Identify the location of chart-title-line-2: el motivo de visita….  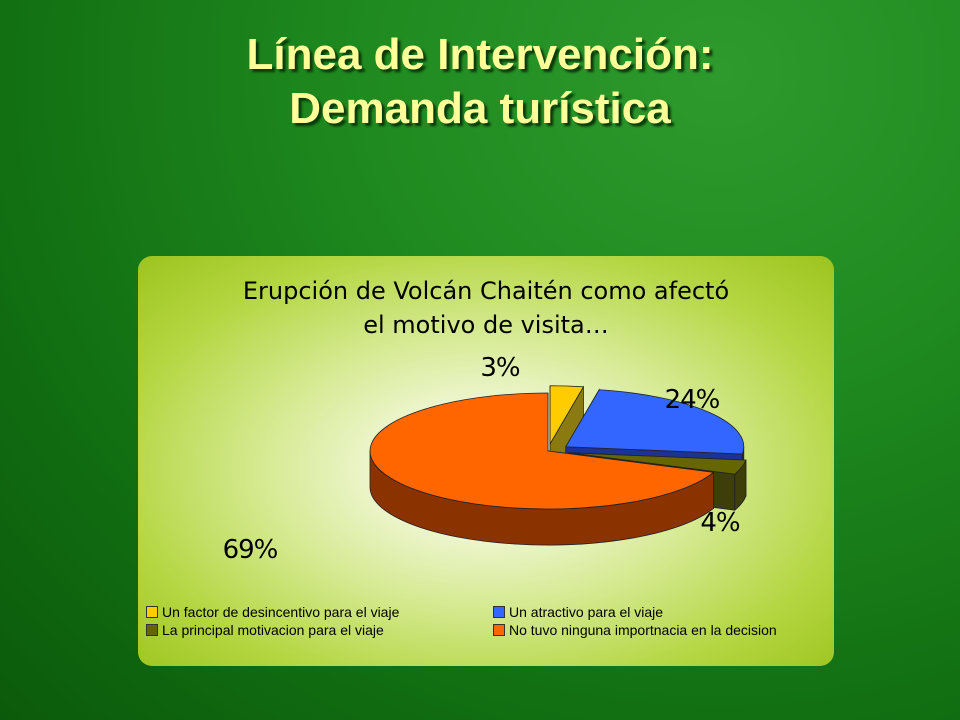
(486, 325).